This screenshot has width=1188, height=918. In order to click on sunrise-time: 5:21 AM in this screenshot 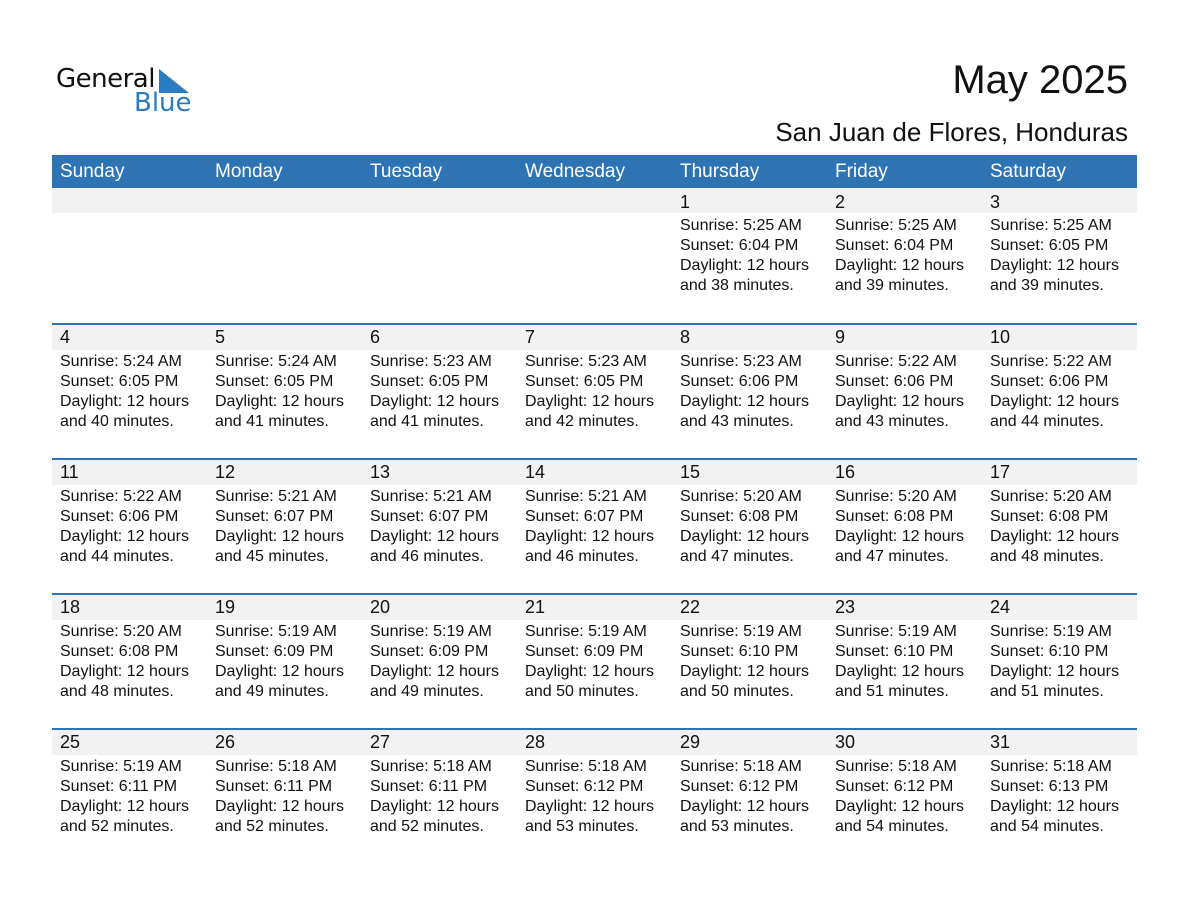, I will do `click(462, 496)`.